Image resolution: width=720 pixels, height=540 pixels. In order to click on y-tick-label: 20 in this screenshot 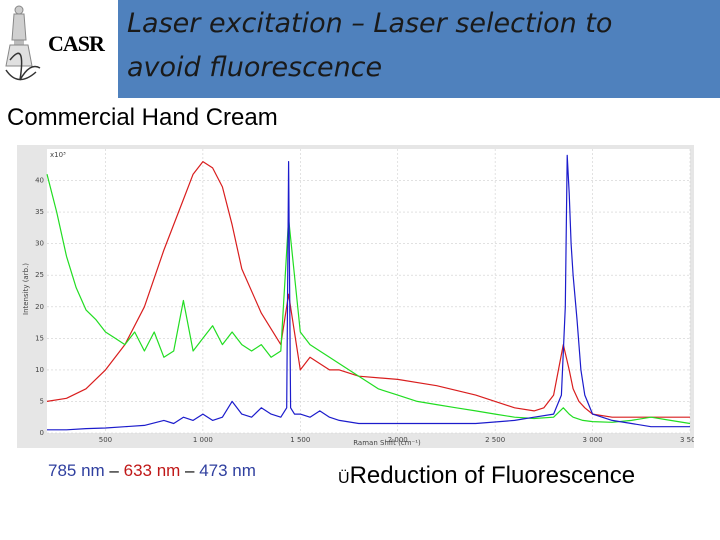, I will do `click(39, 307)`.